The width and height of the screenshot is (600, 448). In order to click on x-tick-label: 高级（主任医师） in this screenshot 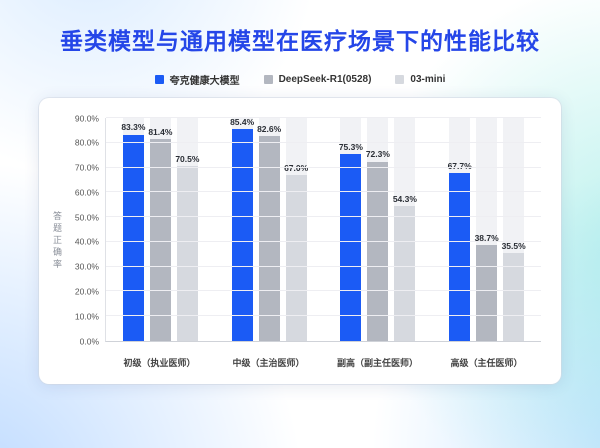, I will do `click(486, 363)`.